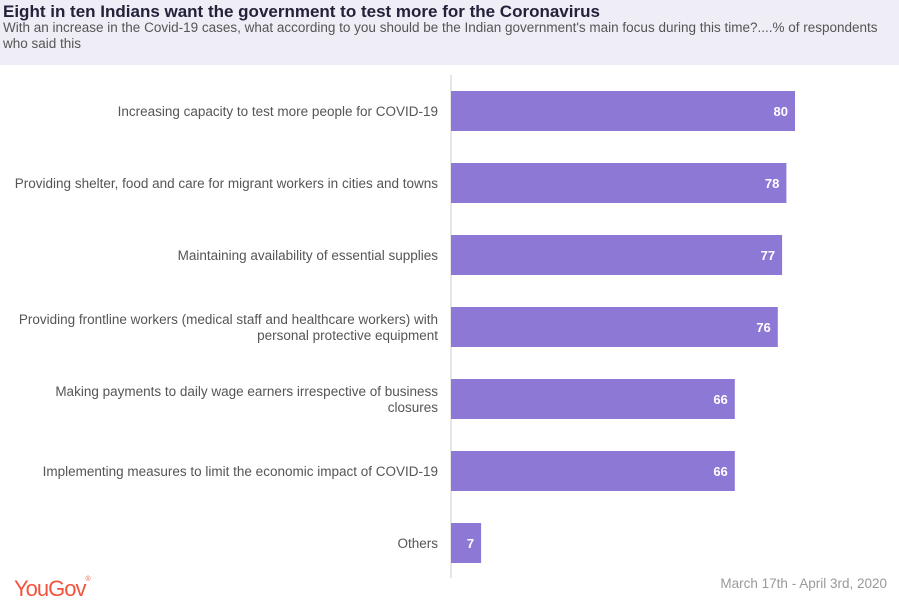 The width and height of the screenshot is (899, 603). I want to click on data-label: 77, so click(768, 255).